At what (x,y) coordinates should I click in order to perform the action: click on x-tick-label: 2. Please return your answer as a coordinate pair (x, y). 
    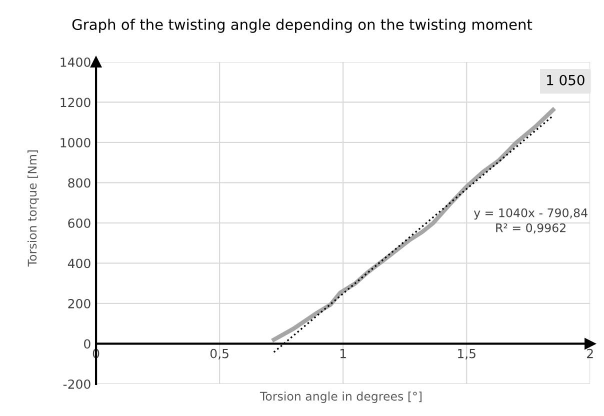
    Looking at the image, I should click on (590, 353).